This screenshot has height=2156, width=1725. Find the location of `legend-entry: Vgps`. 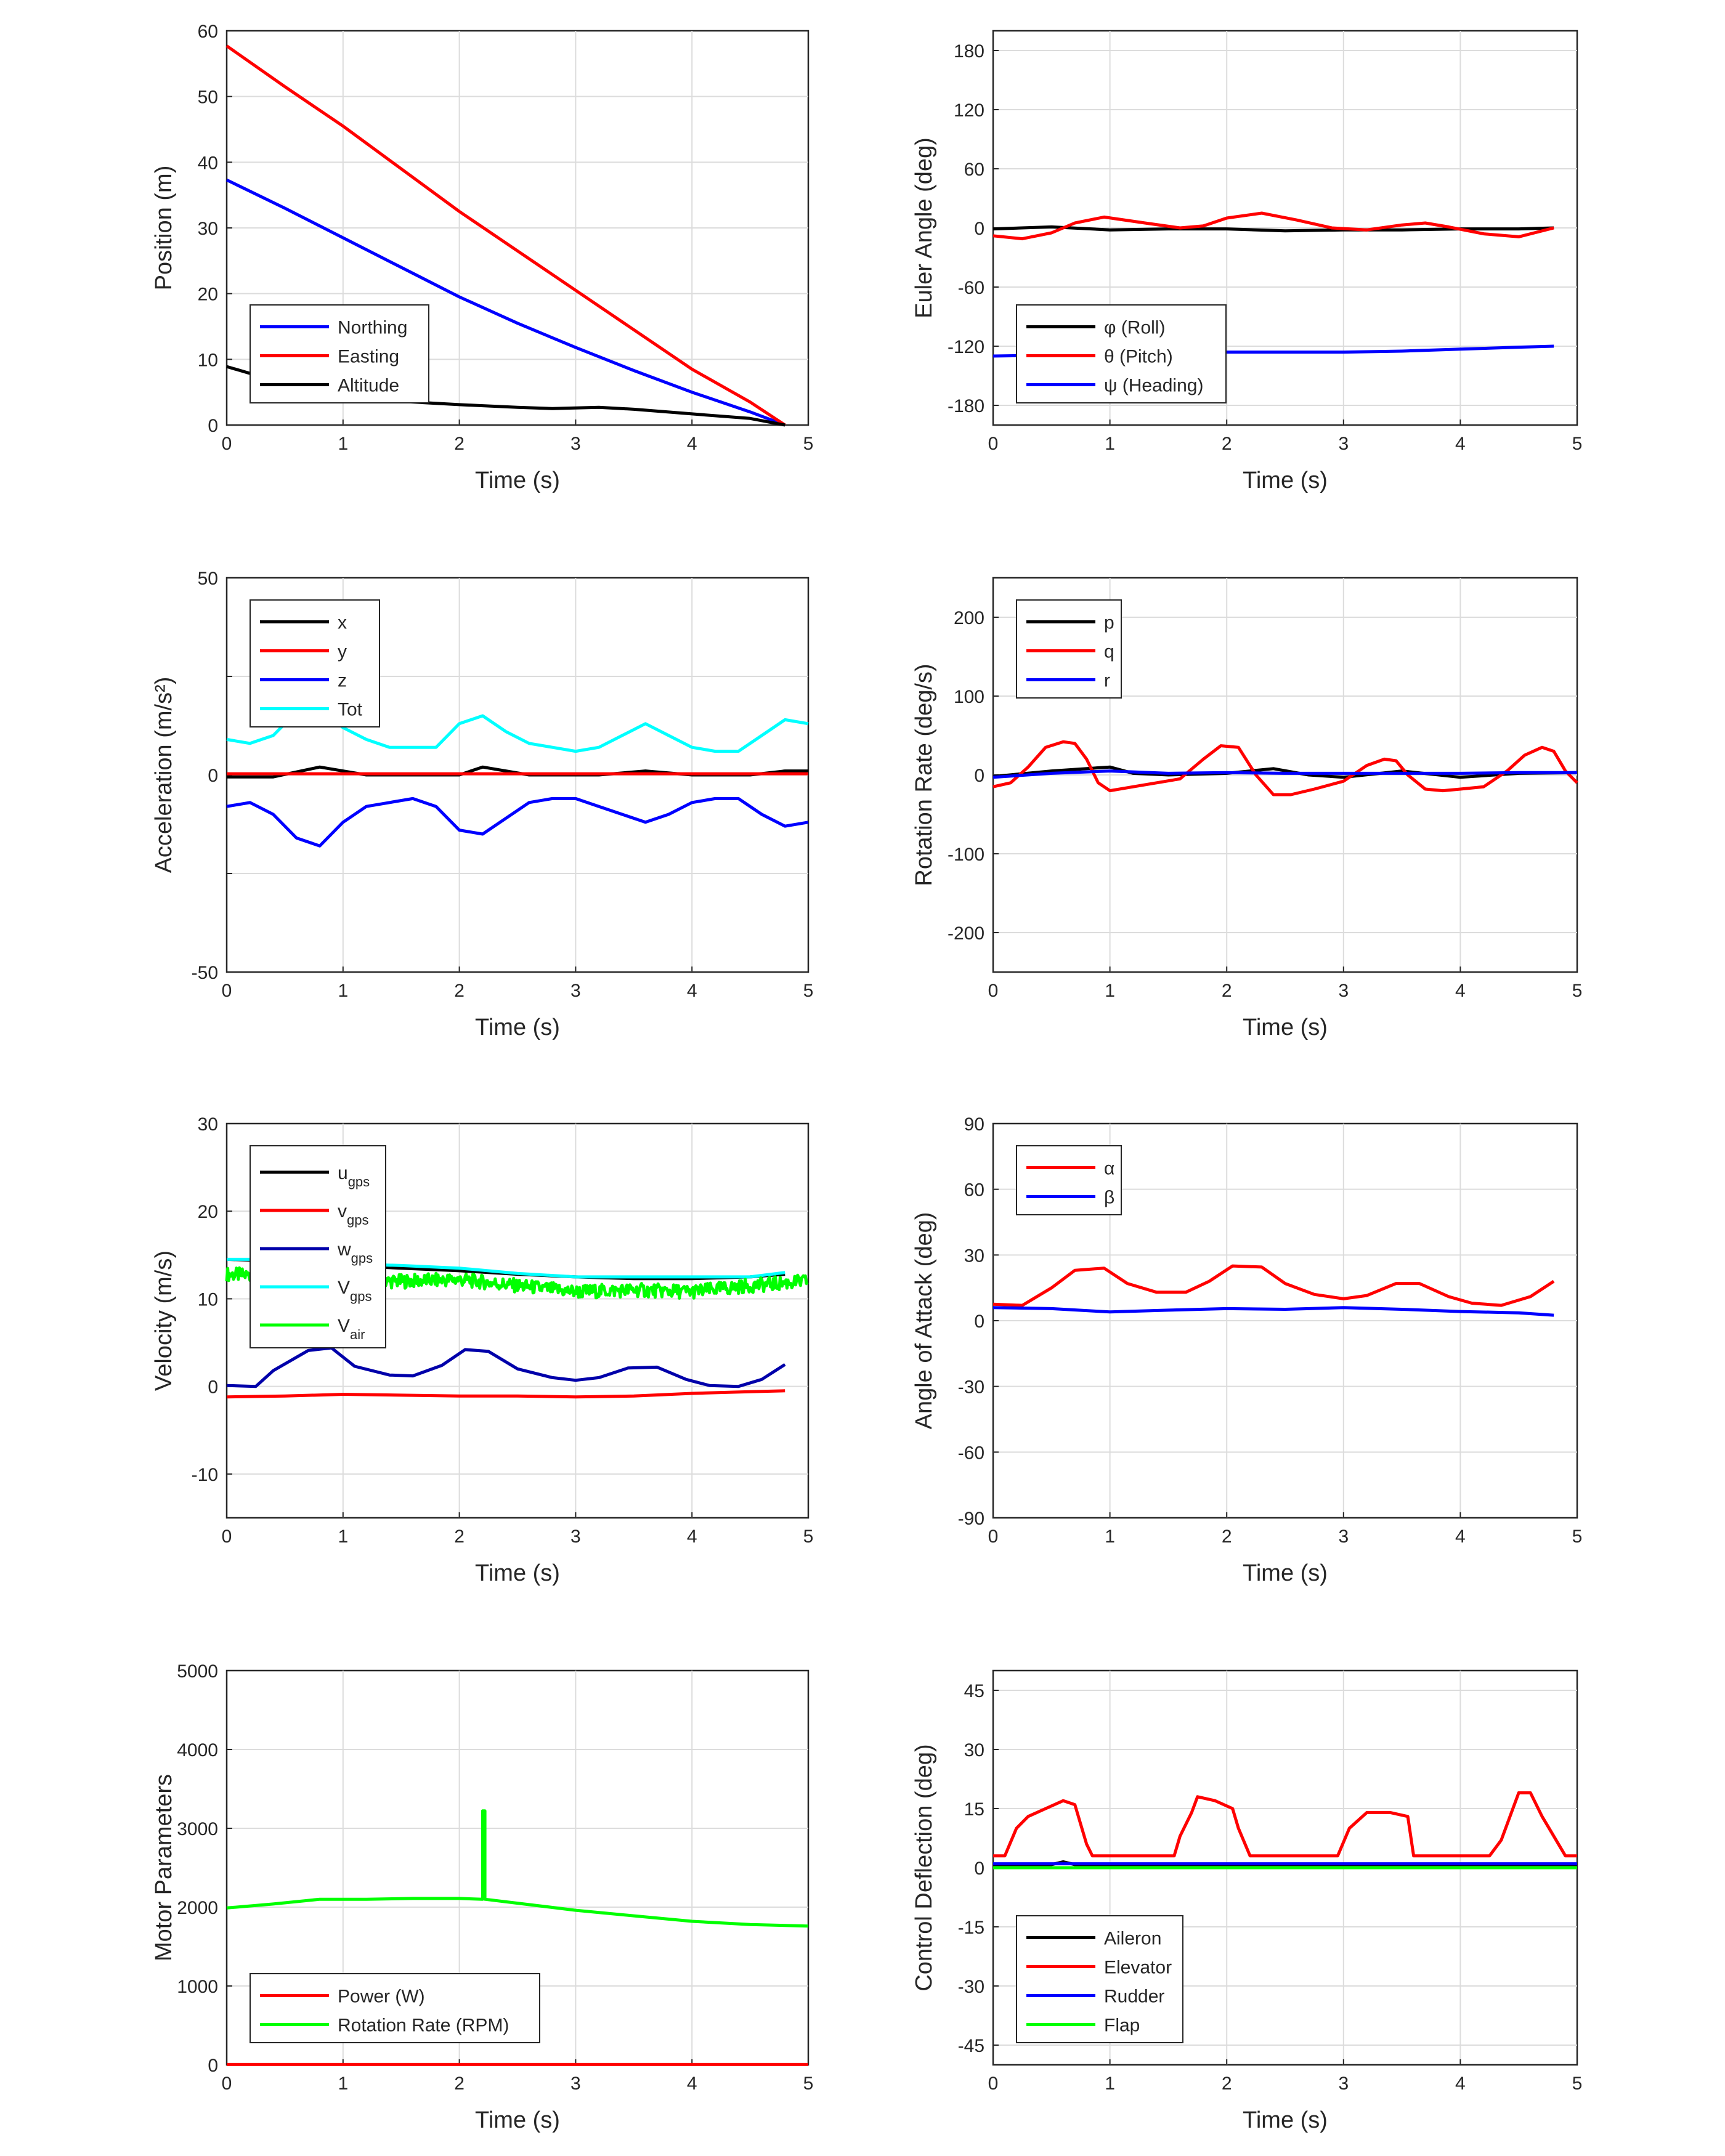

legend-entry: Vgps is located at coordinates (355, 1291).